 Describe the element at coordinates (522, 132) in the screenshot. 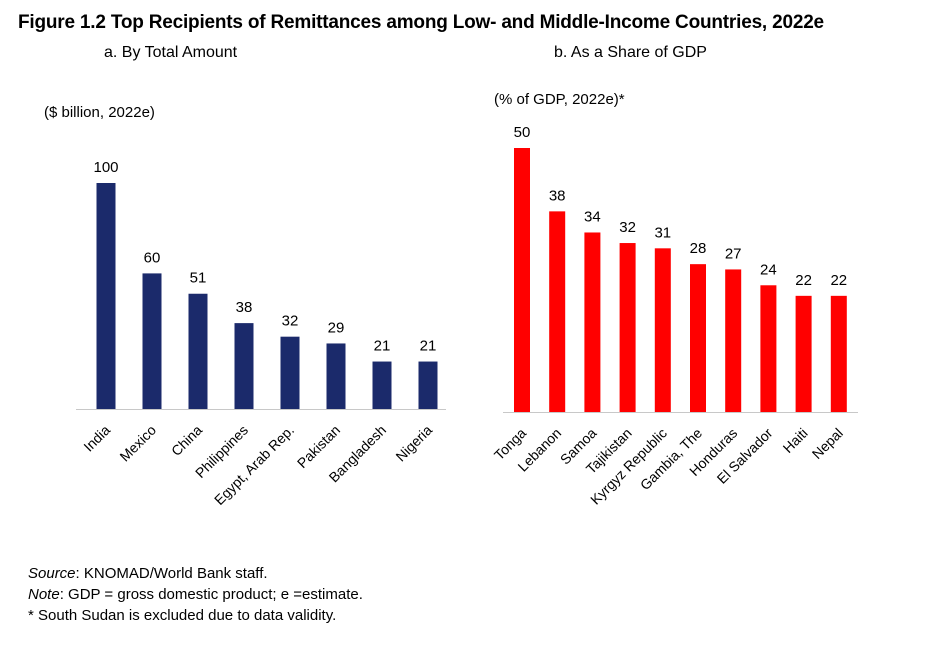

I see `value-label-b-1: 50` at that location.